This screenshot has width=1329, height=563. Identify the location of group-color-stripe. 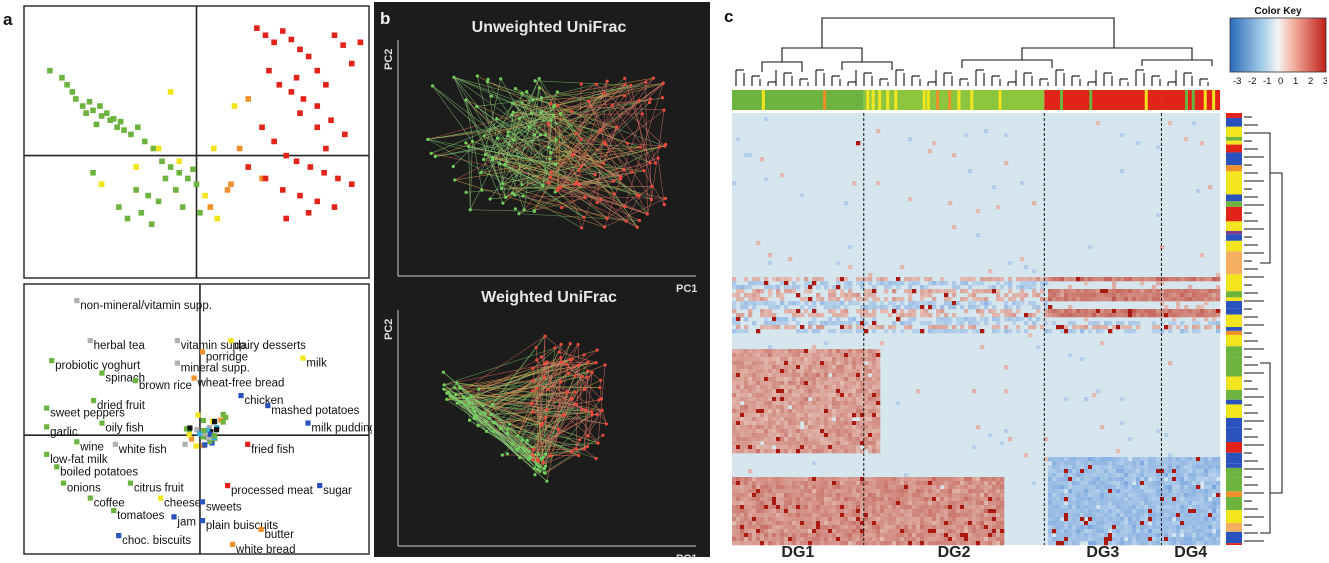
(1000, 100).